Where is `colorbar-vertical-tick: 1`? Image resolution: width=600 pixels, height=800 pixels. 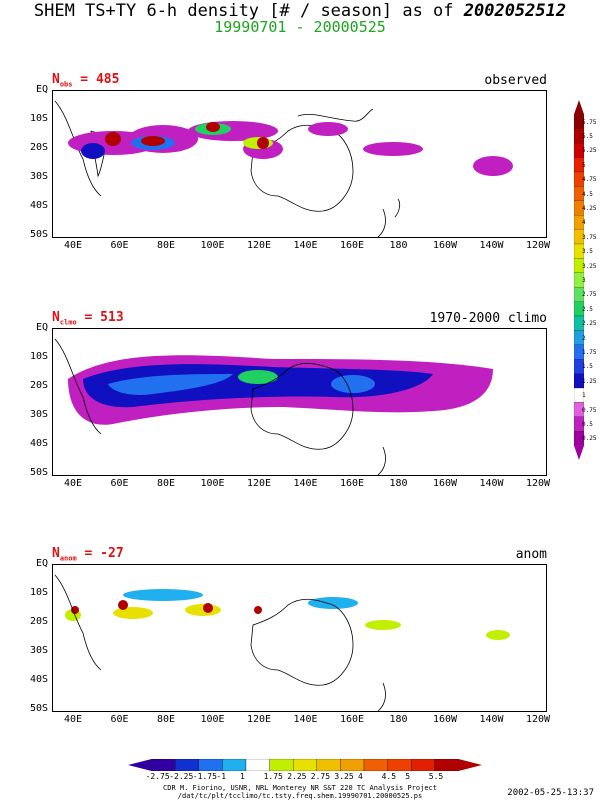
colorbar-vertical-tick: 1 is located at coordinates (584, 396).